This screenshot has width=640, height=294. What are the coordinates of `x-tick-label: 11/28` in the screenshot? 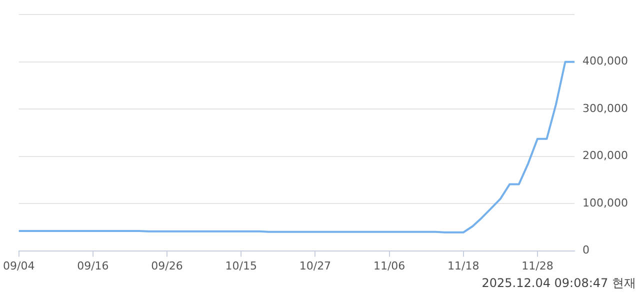 It's located at (538, 265).